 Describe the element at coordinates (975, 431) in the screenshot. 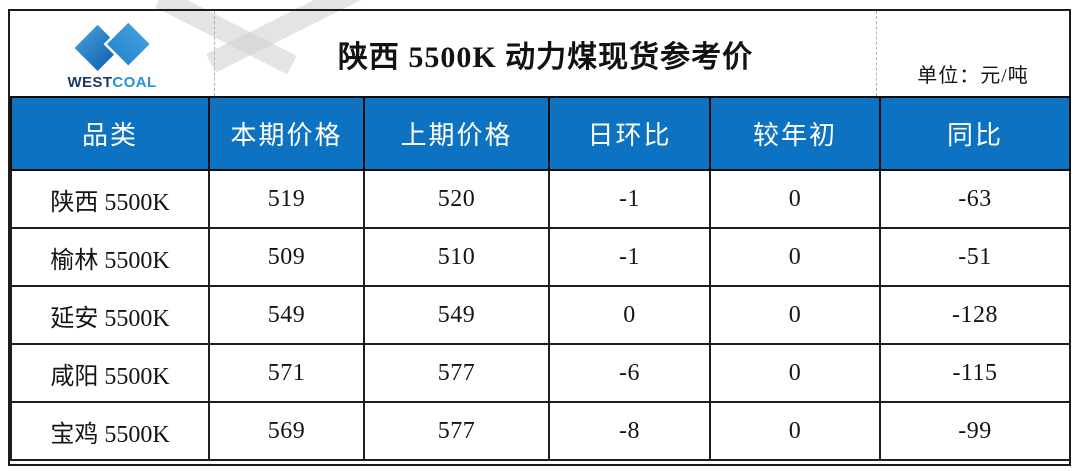

I see `cell-yoy-change: -99` at that location.